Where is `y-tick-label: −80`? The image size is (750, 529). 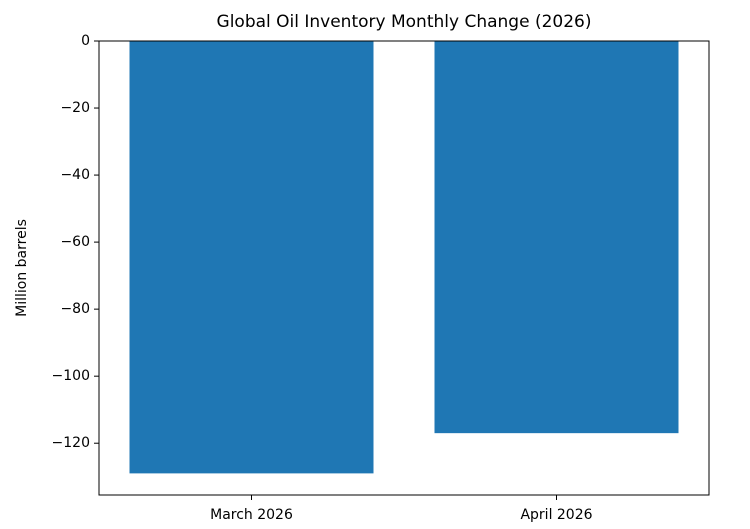
y-tick-label: −80 is located at coordinates (75, 309).